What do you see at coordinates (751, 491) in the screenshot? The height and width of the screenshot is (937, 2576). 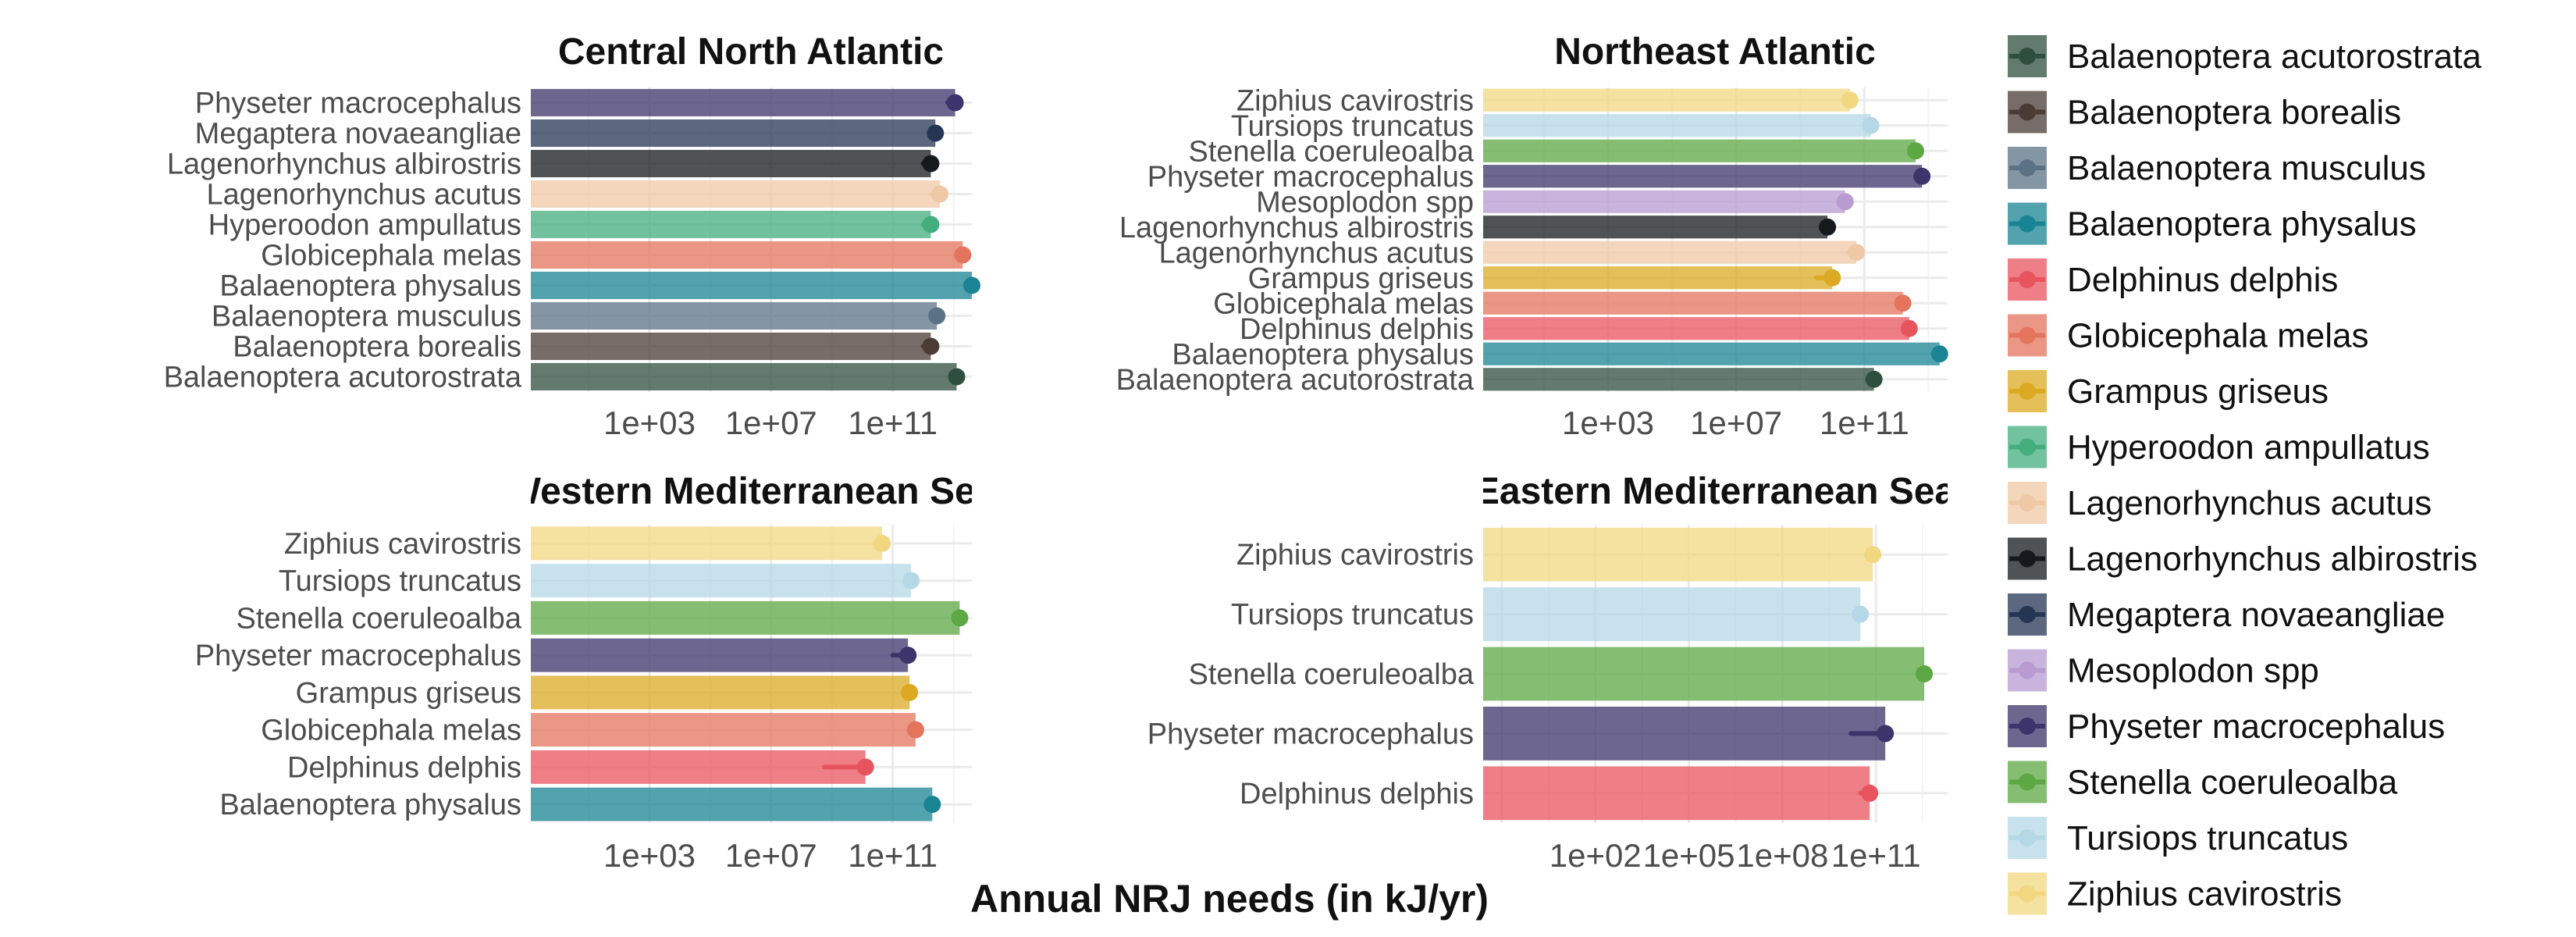 I see `panel-title: Western Mediterranean Sea` at bounding box center [751, 491].